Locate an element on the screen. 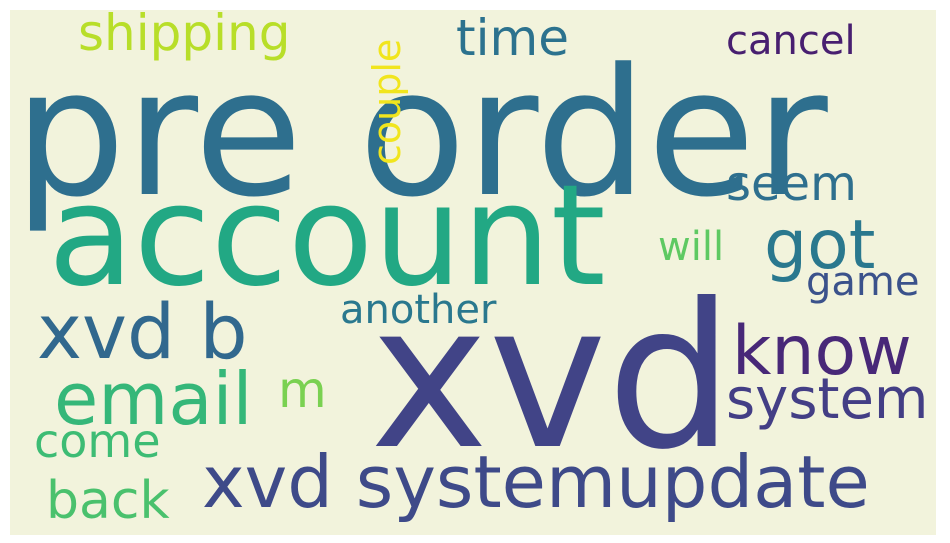 Image resolution: width=950 pixels, height=543 pixels. word-shipping: shipping is located at coordinates (184, 36).